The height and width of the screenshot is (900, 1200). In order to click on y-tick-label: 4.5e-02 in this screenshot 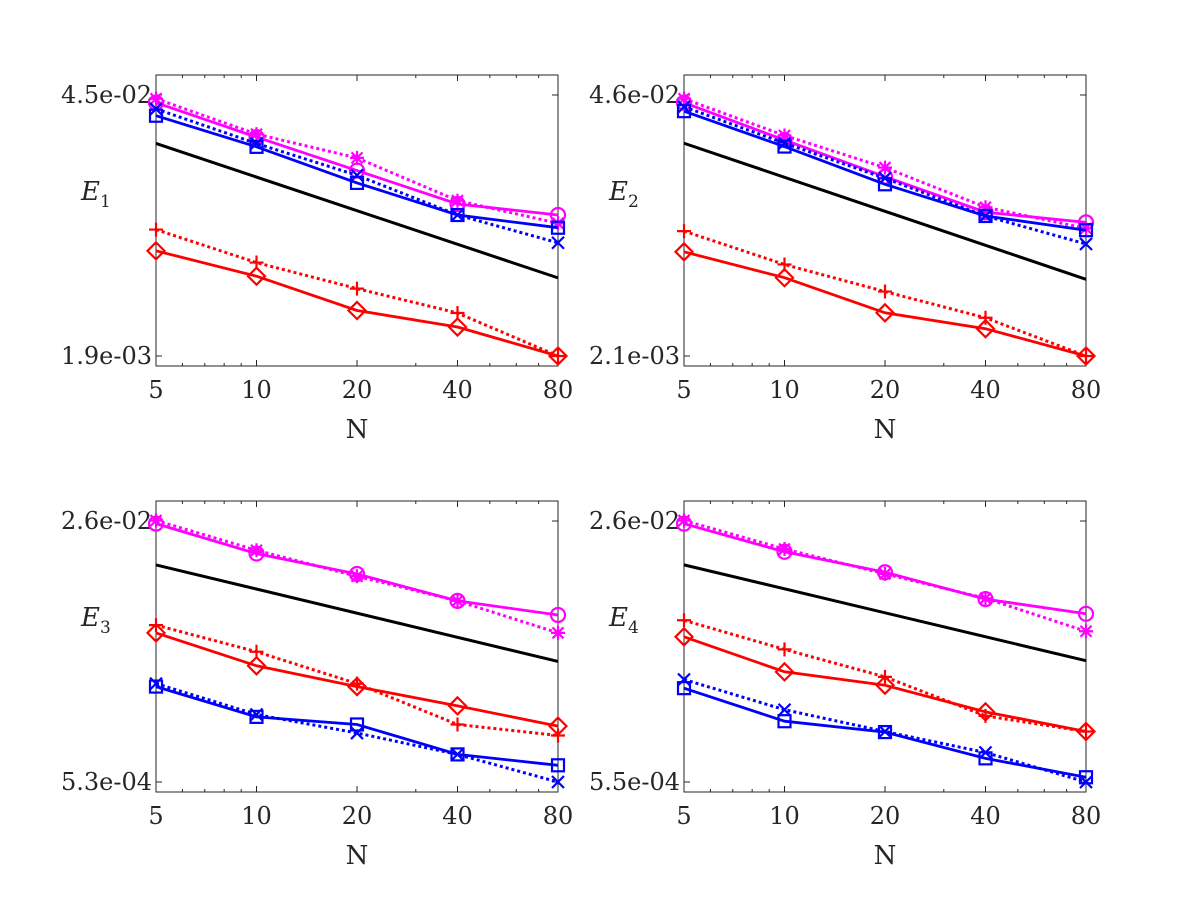, I will do `click(106, 95)`.